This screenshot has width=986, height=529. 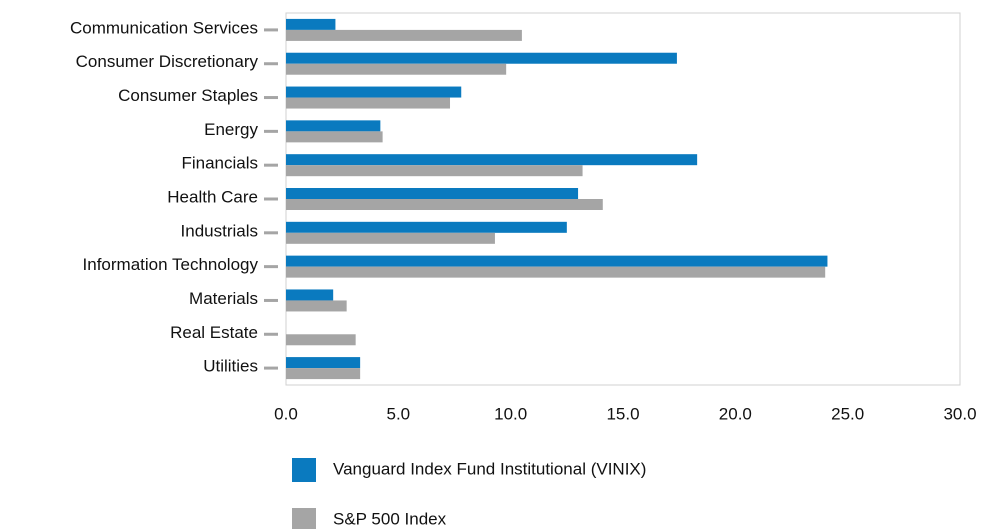 I want to click on y-tick-label: Industrials, so click(x=219, y=230).